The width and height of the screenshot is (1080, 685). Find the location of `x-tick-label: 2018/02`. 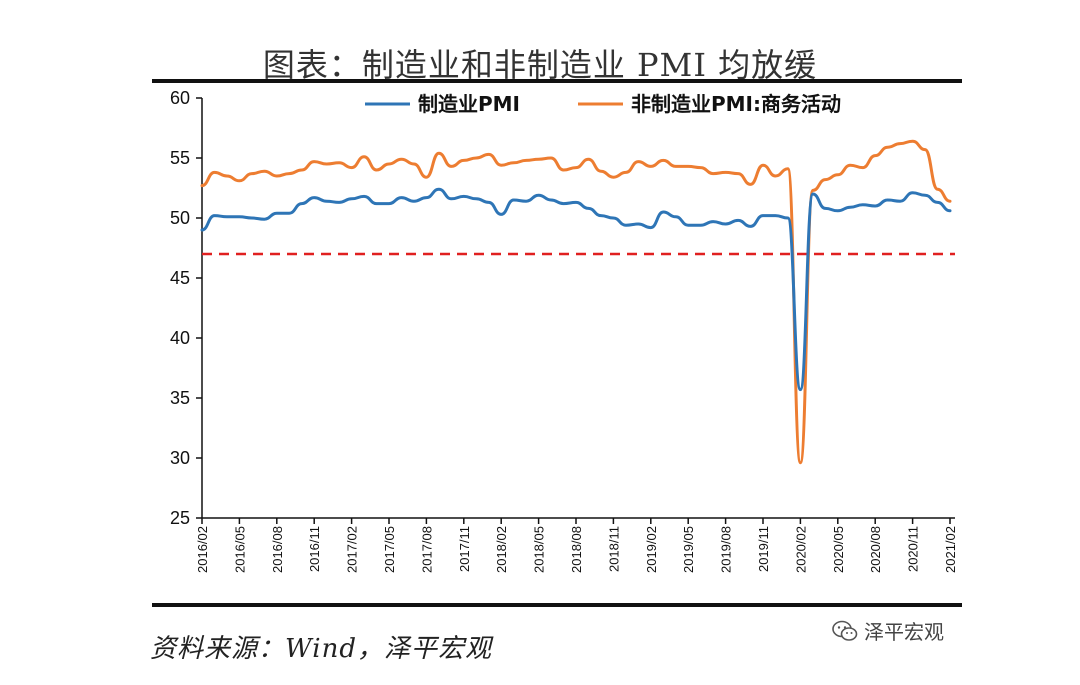

x-tick-label: 2018/02 is located at coordinates (501, 549).